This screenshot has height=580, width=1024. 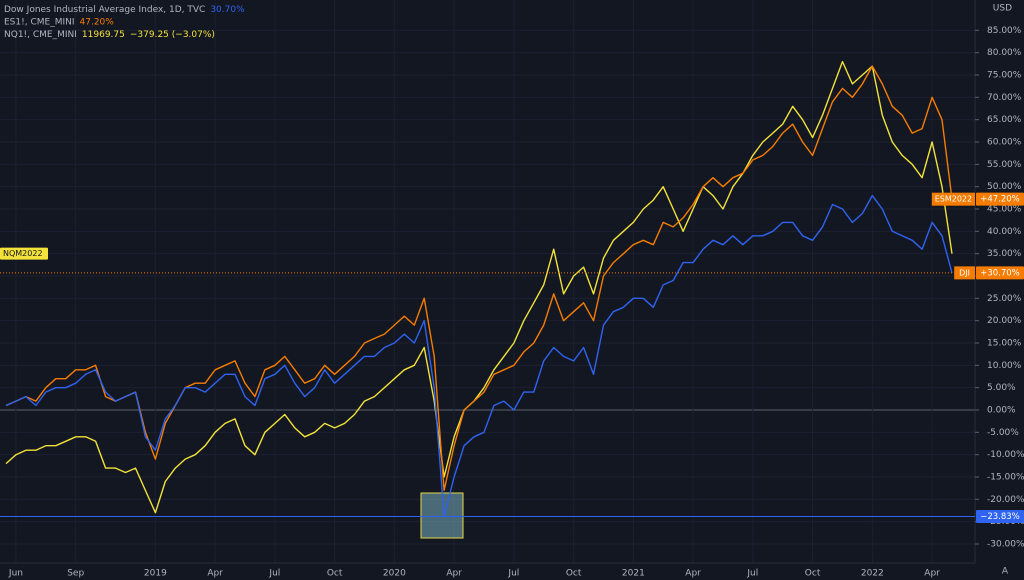 What do you see at coordinates (97, 22) in the screenshot?
I see `legend-value: 47.20%` at bounding box center [97, 22].